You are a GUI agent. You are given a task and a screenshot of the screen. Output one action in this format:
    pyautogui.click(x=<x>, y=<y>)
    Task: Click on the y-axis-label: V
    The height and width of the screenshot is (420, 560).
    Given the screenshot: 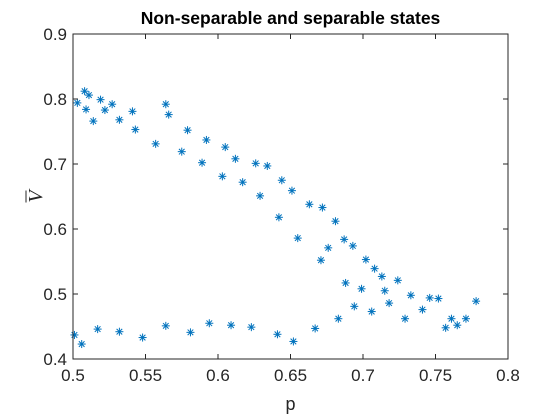 What is the action you would take?
    pyautogui.click(x=36, y=195)
    